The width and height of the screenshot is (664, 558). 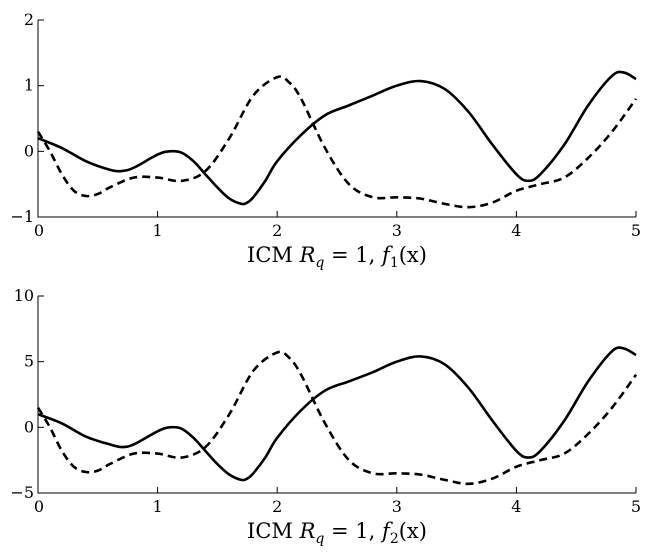 What do you see at coordinates (29, 361) in the screenshot?
I see `y-tick-label: 5` at bounding box center [29, 361].